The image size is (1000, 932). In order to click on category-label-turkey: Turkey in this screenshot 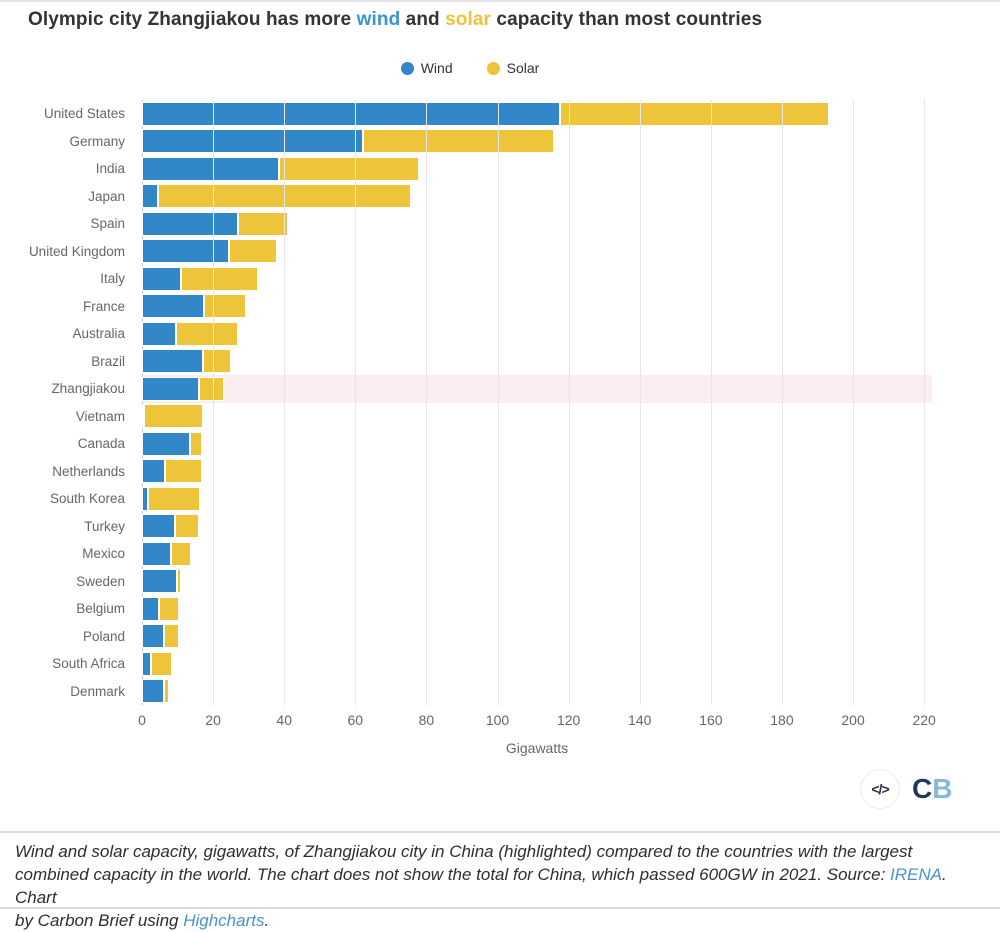, I will do `click(104, 526)`.